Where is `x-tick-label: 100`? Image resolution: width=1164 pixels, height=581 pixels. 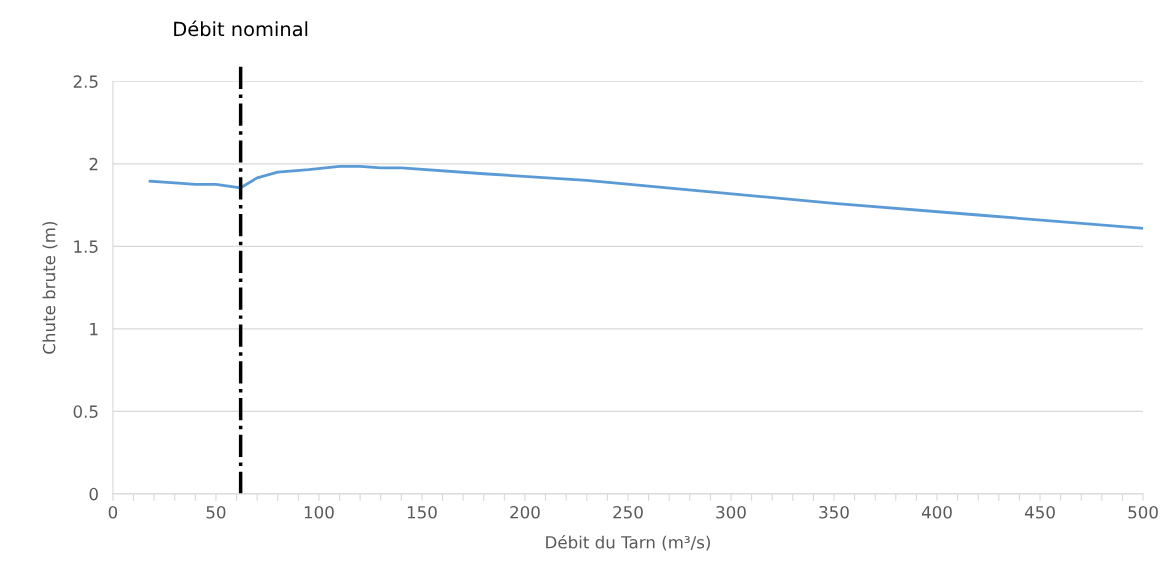 x-tick-label: 100 is located at coordinates (319, 512).